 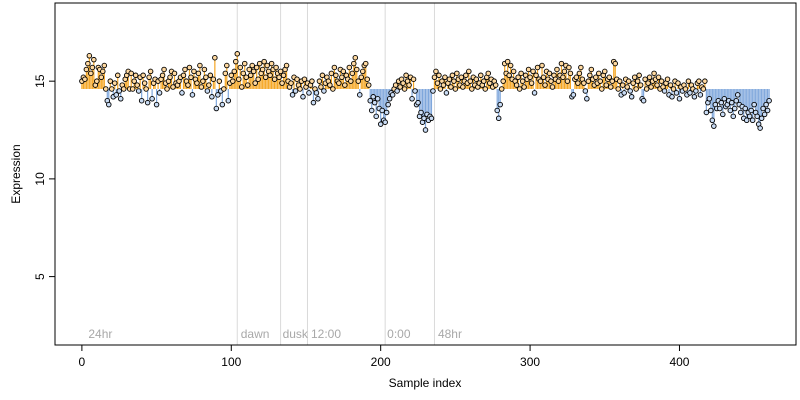 I want to click on annotation-label-4: 0:00, so click(x=399, y=334).